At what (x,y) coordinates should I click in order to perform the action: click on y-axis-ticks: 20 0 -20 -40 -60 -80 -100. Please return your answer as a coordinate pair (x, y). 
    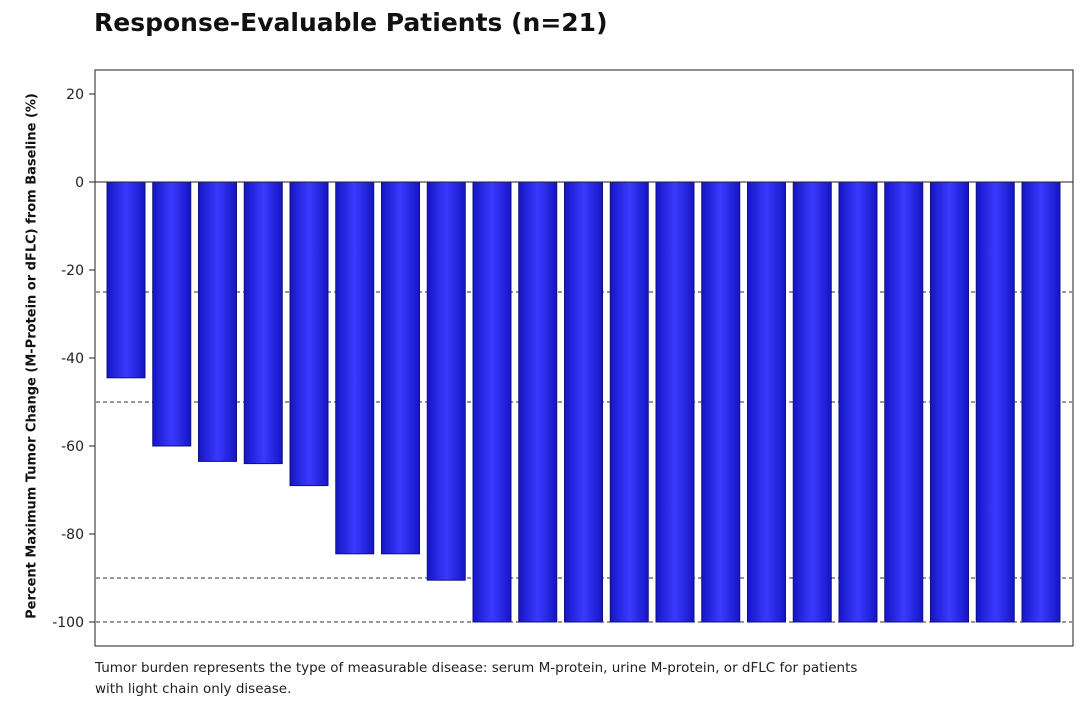
    Looking at the image, I should click on (73, 359).